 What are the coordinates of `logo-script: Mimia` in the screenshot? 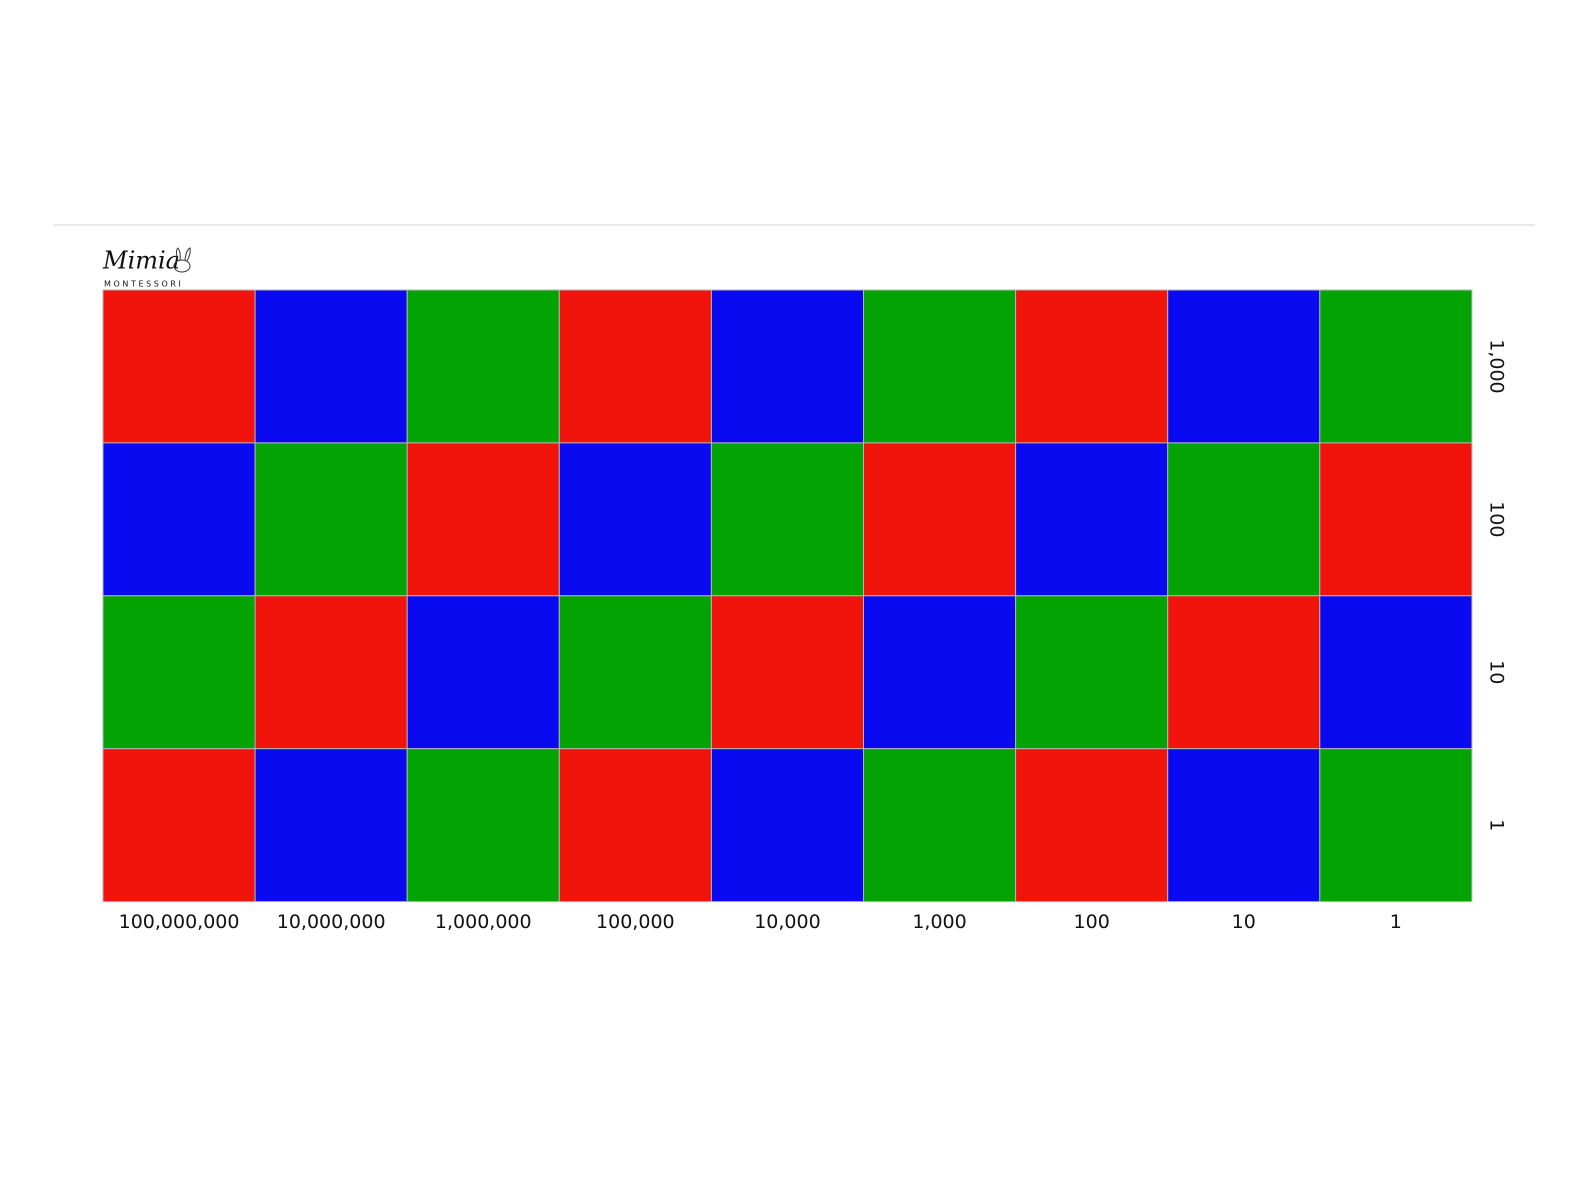 It's located at (141, 261).